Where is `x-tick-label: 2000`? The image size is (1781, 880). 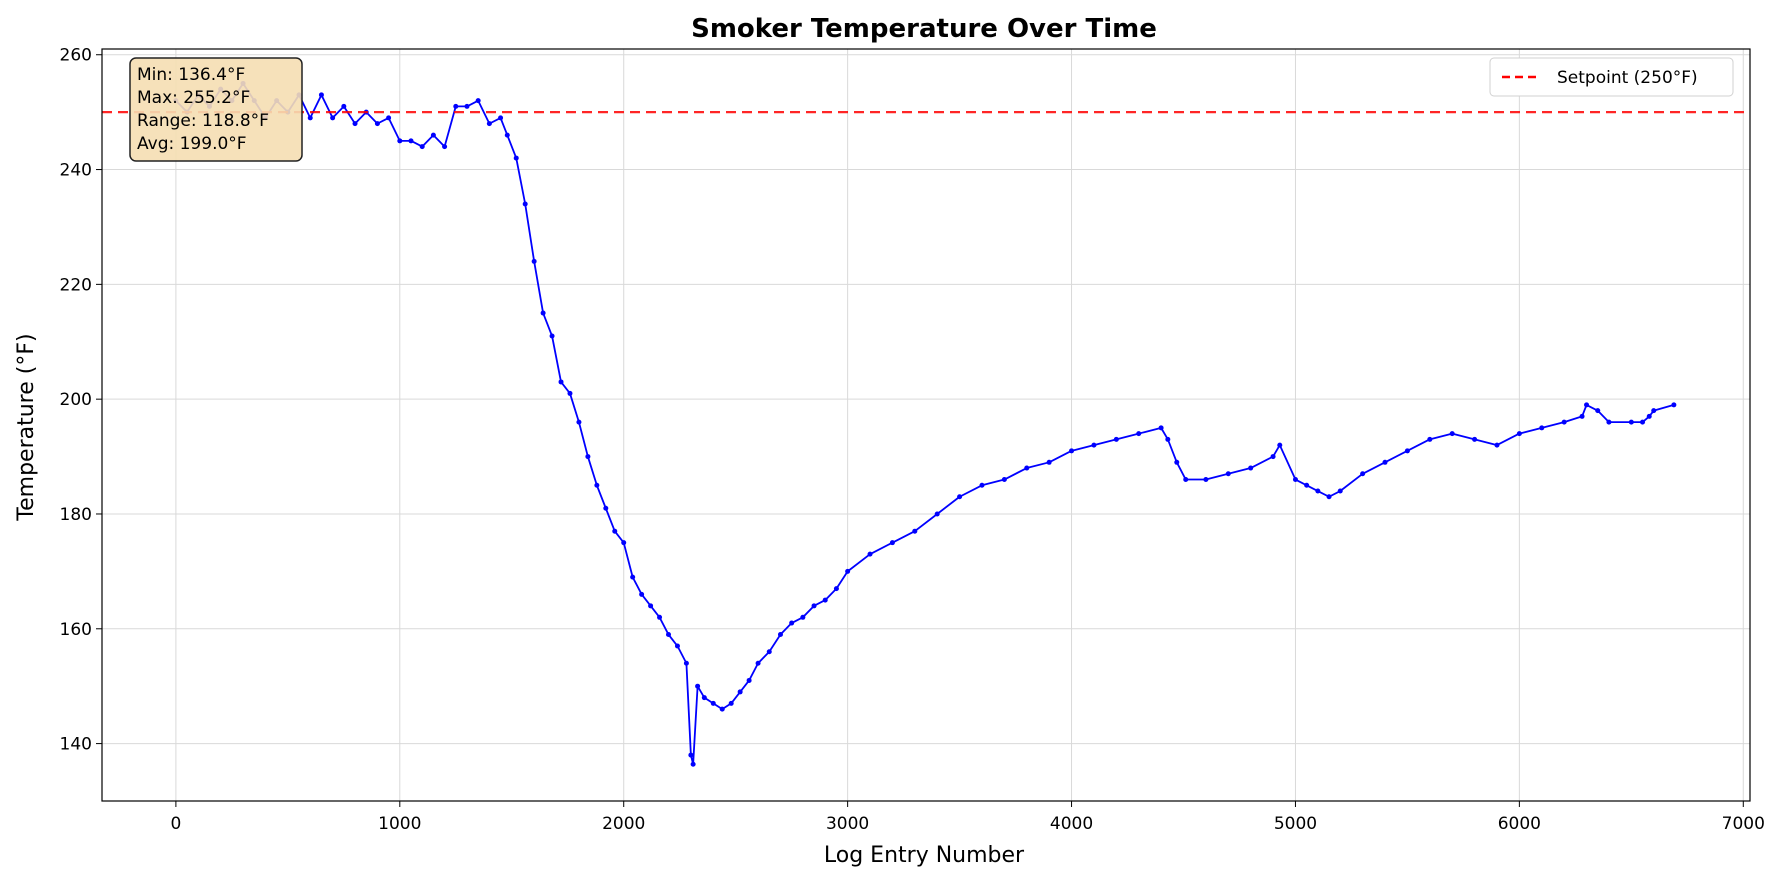
x-tick-label: 2000 is located at coordinates (623, 824).